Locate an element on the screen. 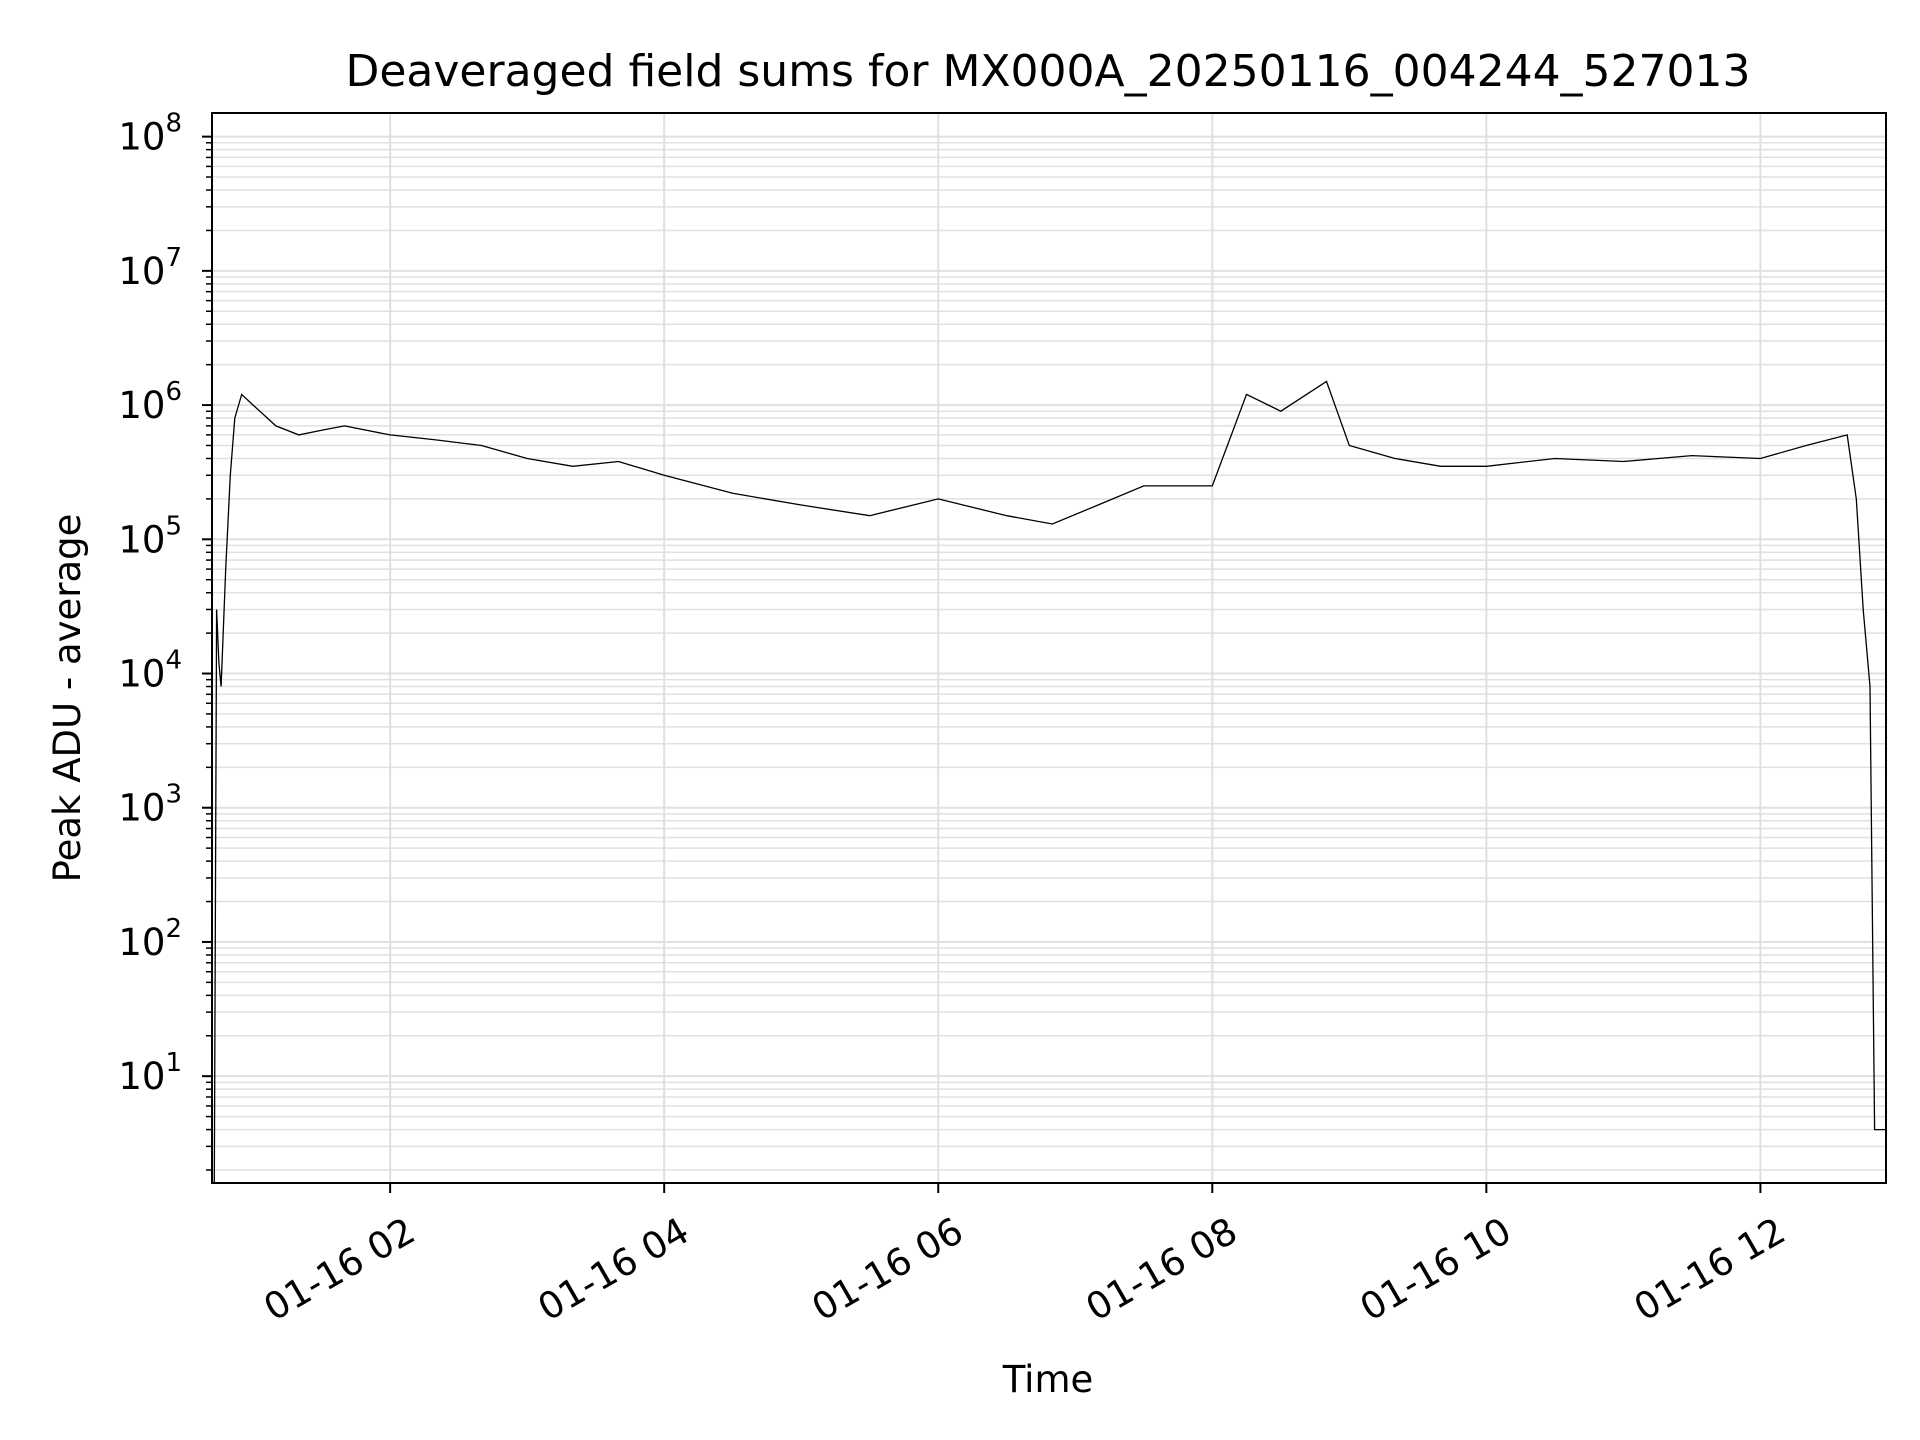 This screenshot has width=1920, height=1440. y-tick-label: 10² is located at coordinates (150, 939).